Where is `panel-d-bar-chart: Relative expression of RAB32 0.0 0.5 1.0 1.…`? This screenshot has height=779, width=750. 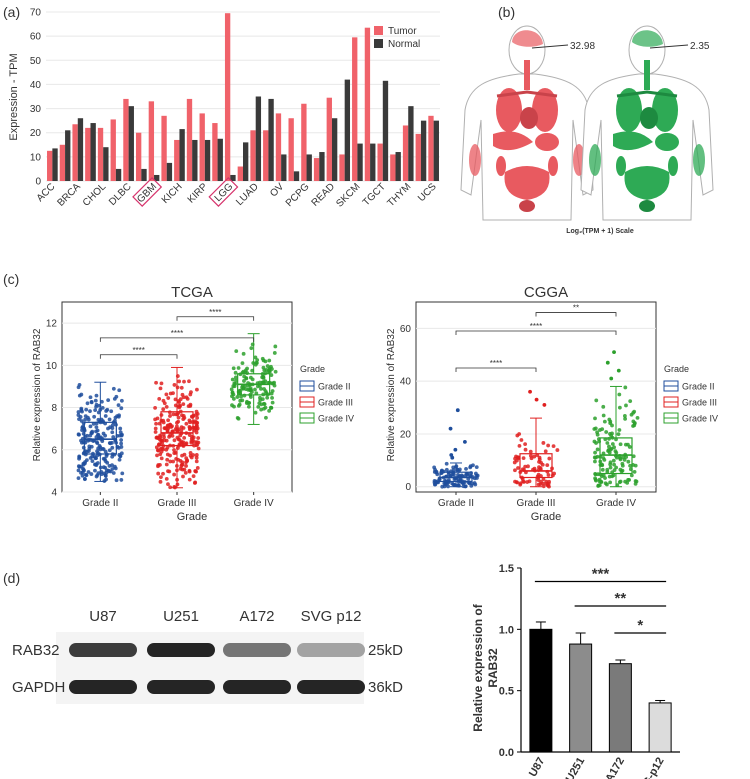
panel-d-bar-chart: Relative expression of RAB32 0.0 0.5 1.0 1.… is located at coordinates (575, 671).